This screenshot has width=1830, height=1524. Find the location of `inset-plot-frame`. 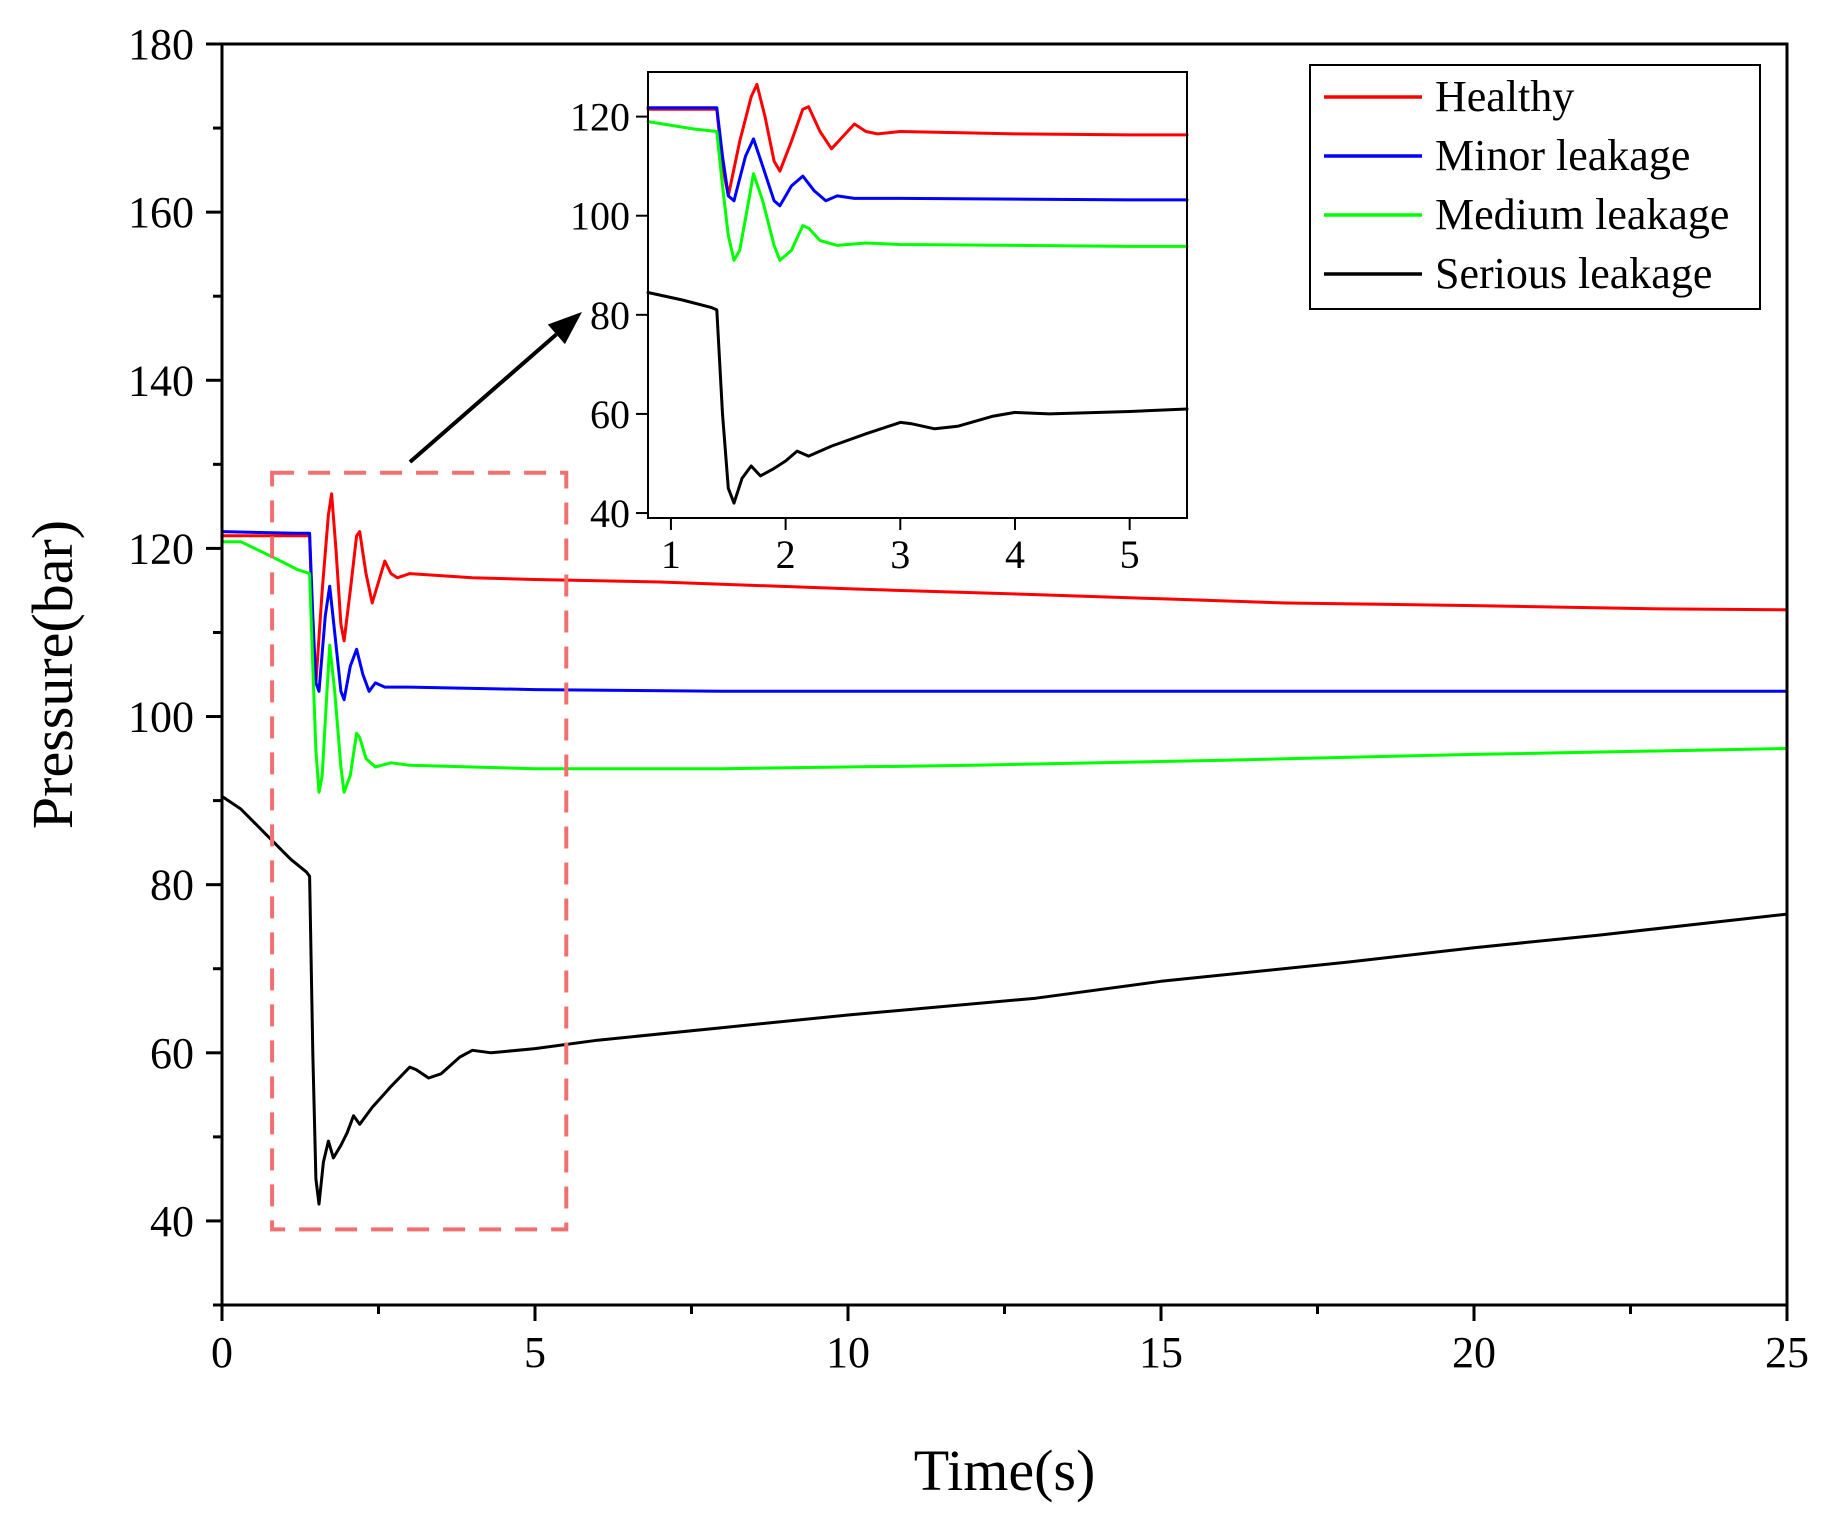

inset-plot-frame is located at coordinates (917, 295).